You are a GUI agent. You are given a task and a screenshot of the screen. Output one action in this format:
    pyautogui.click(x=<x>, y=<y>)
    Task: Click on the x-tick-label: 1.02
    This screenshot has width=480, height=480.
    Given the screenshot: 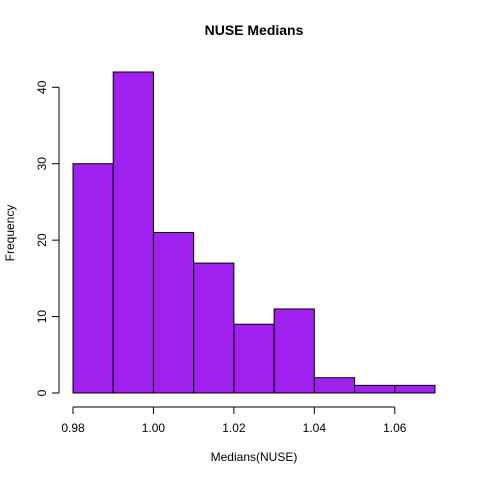 What is the action you would take?
    pyautogui.click(x=234, y=428)
    